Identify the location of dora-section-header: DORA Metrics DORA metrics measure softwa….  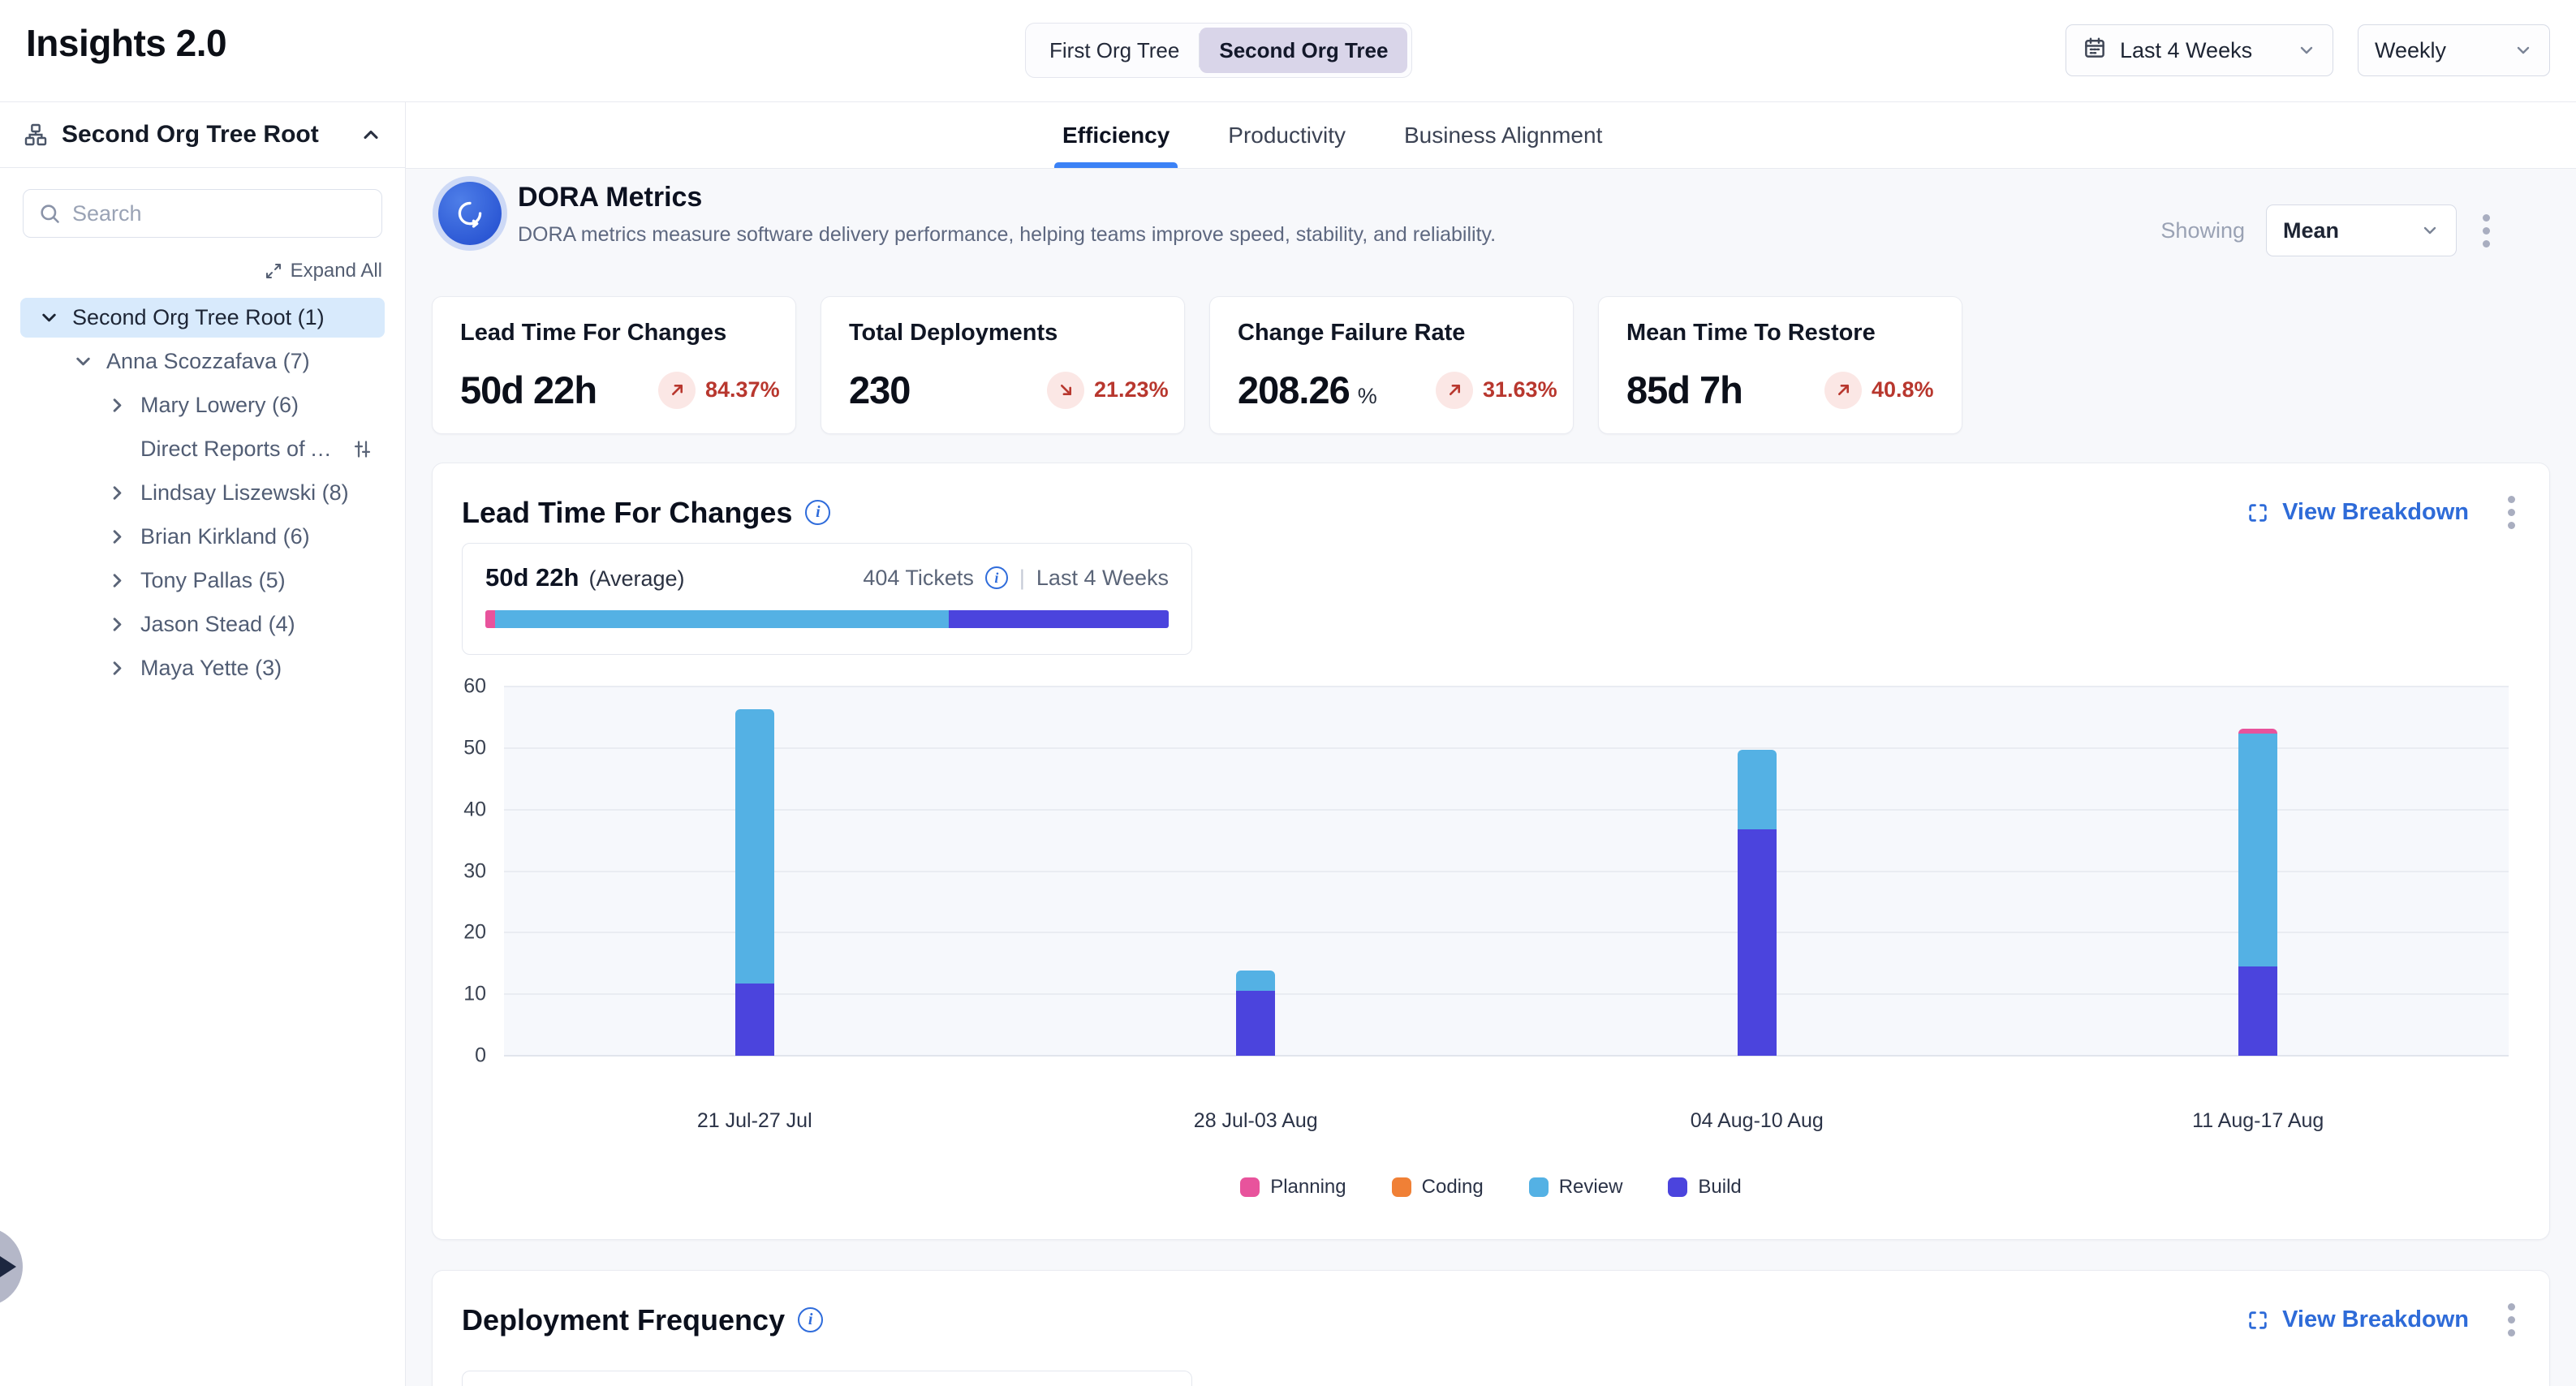
(967, 213).